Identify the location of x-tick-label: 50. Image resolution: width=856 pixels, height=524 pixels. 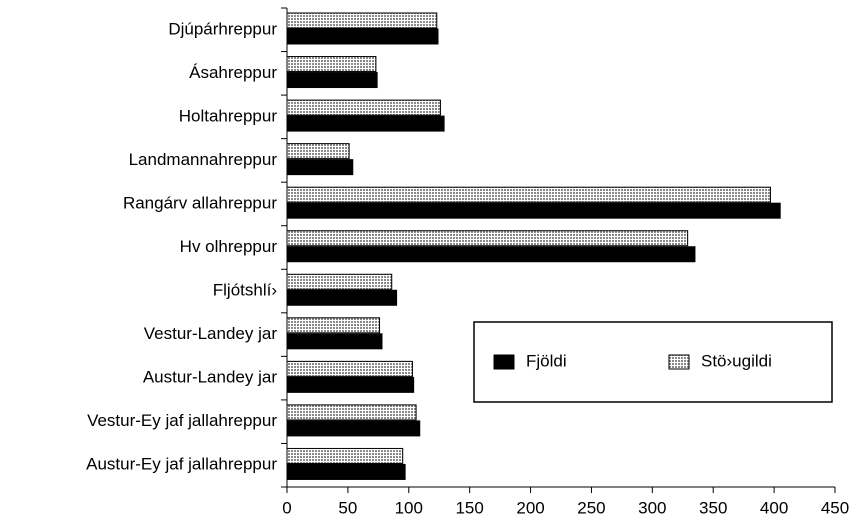
(347, 507).